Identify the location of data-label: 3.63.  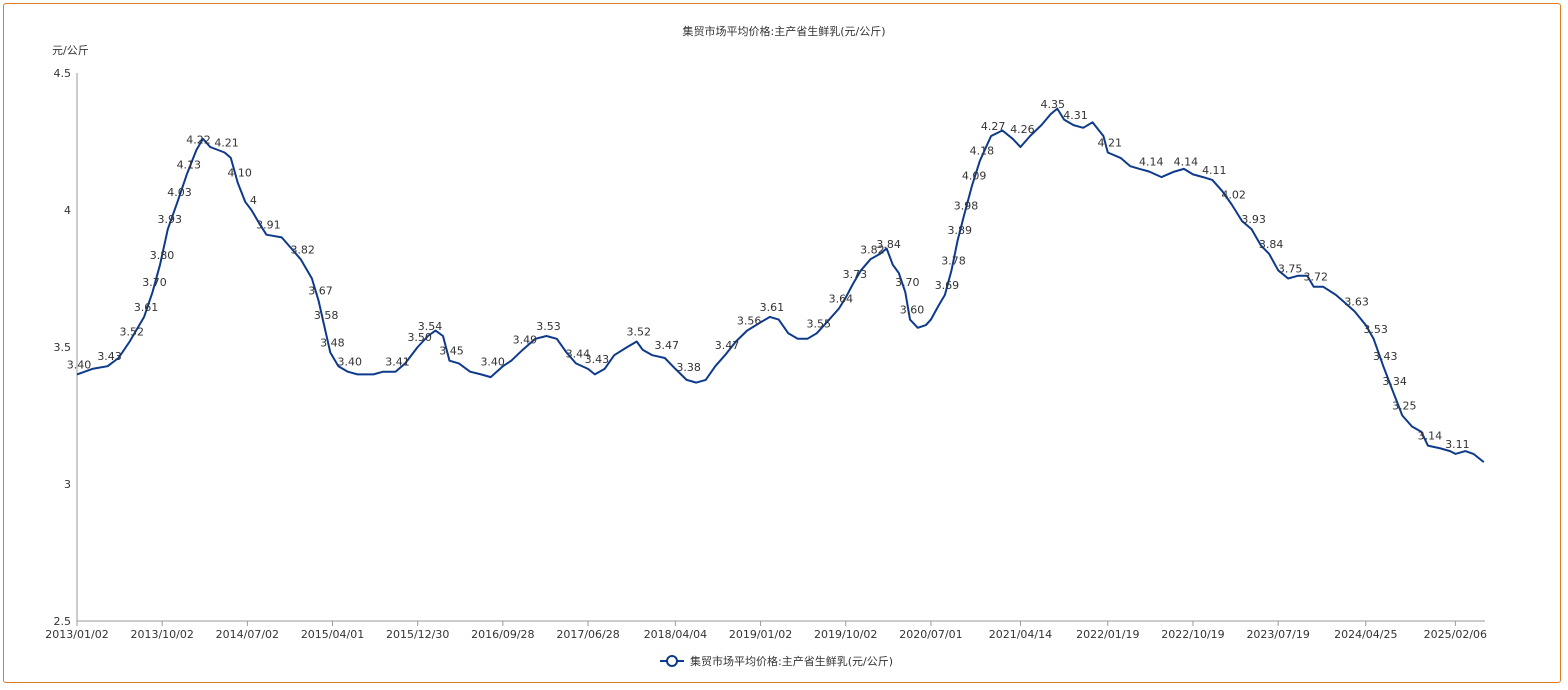
(1356, 301).